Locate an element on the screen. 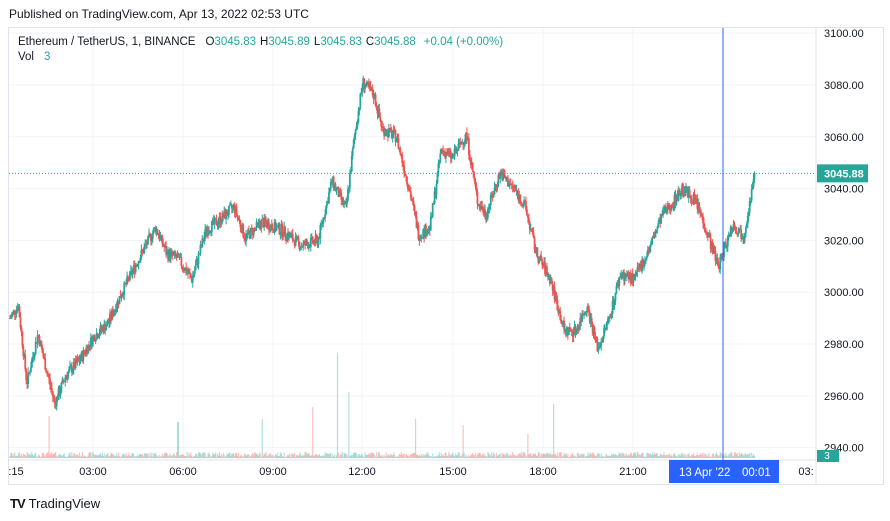 The height and width of the screenshot is (521, 890). symbol-title: Ethereum / TetherUS, 1, BINANCE is located at coordinates (107, 42).